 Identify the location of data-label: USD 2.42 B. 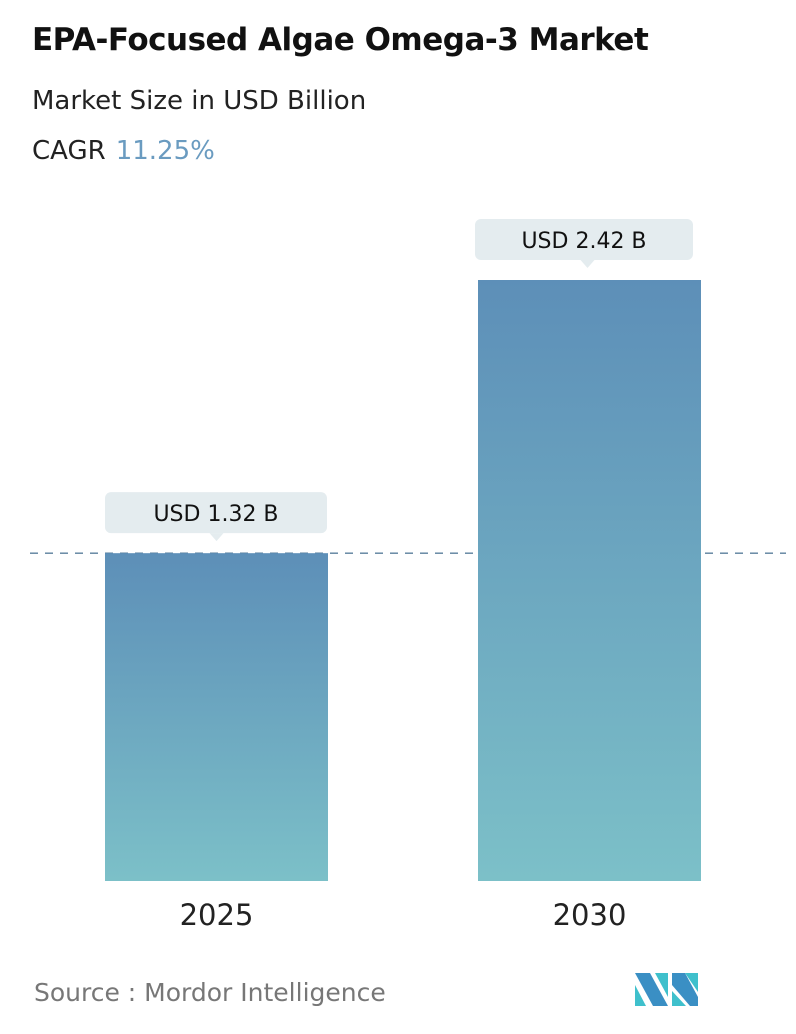
(583, 241).